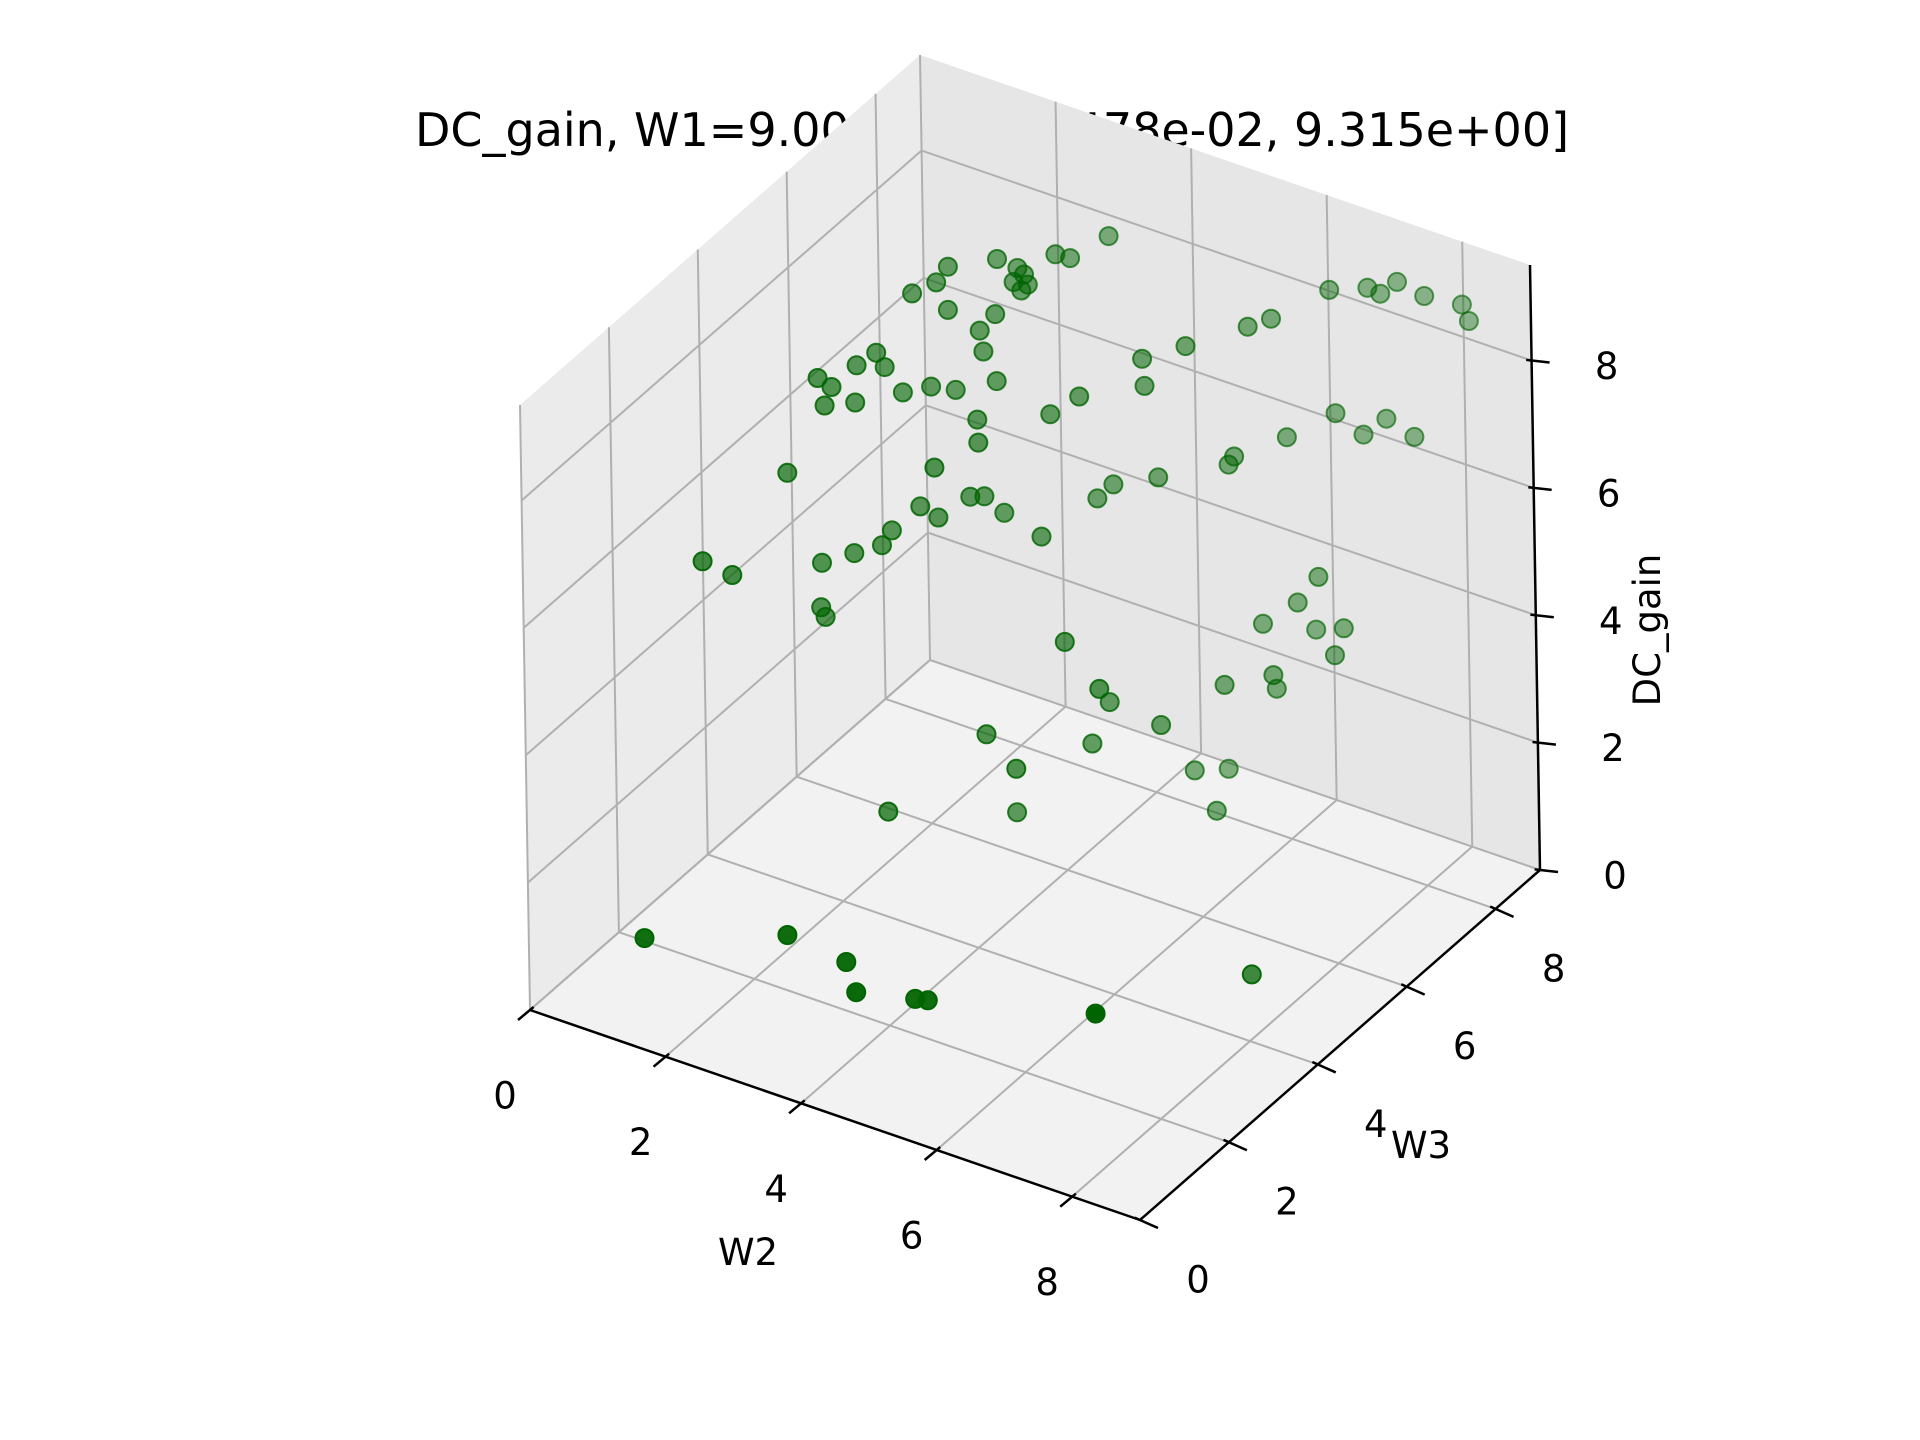 The image size is (1920, 1440). I want to click on z-axis-line, so click(1535, 567).